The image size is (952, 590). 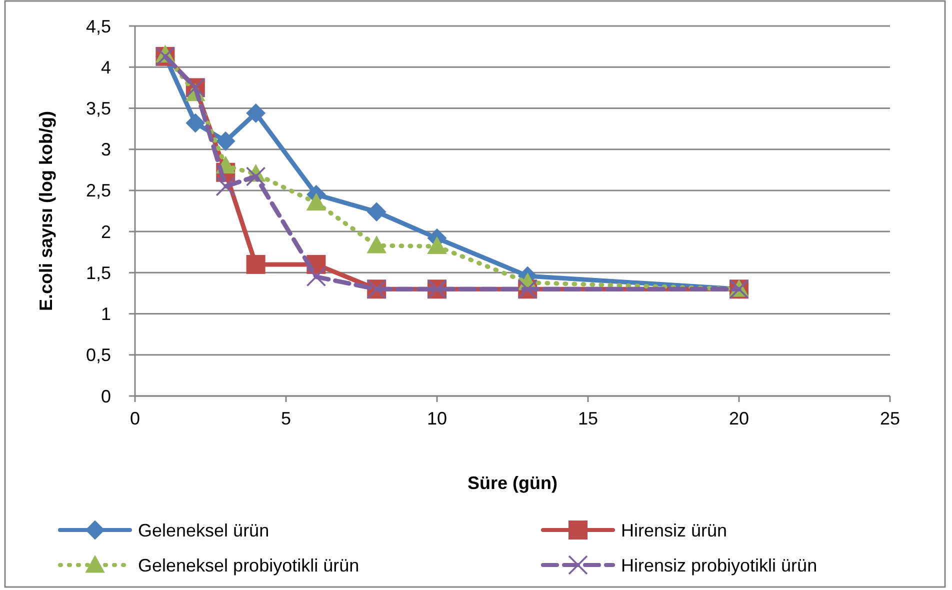 I want to click on legend-label: Geleneksel probiyotikli ürün, so click(x=249, y=565).